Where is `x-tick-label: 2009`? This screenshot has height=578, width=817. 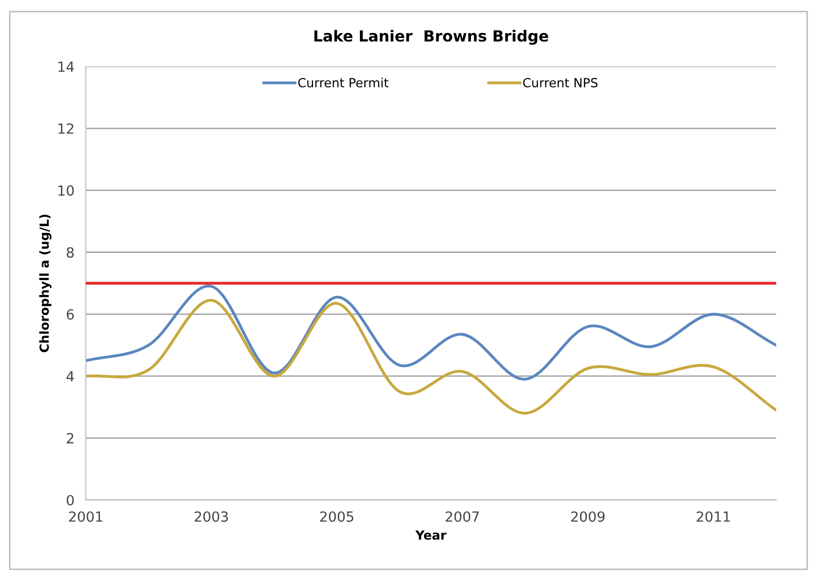
x-tick-label: 2009 is located at coordinates (588, 516).